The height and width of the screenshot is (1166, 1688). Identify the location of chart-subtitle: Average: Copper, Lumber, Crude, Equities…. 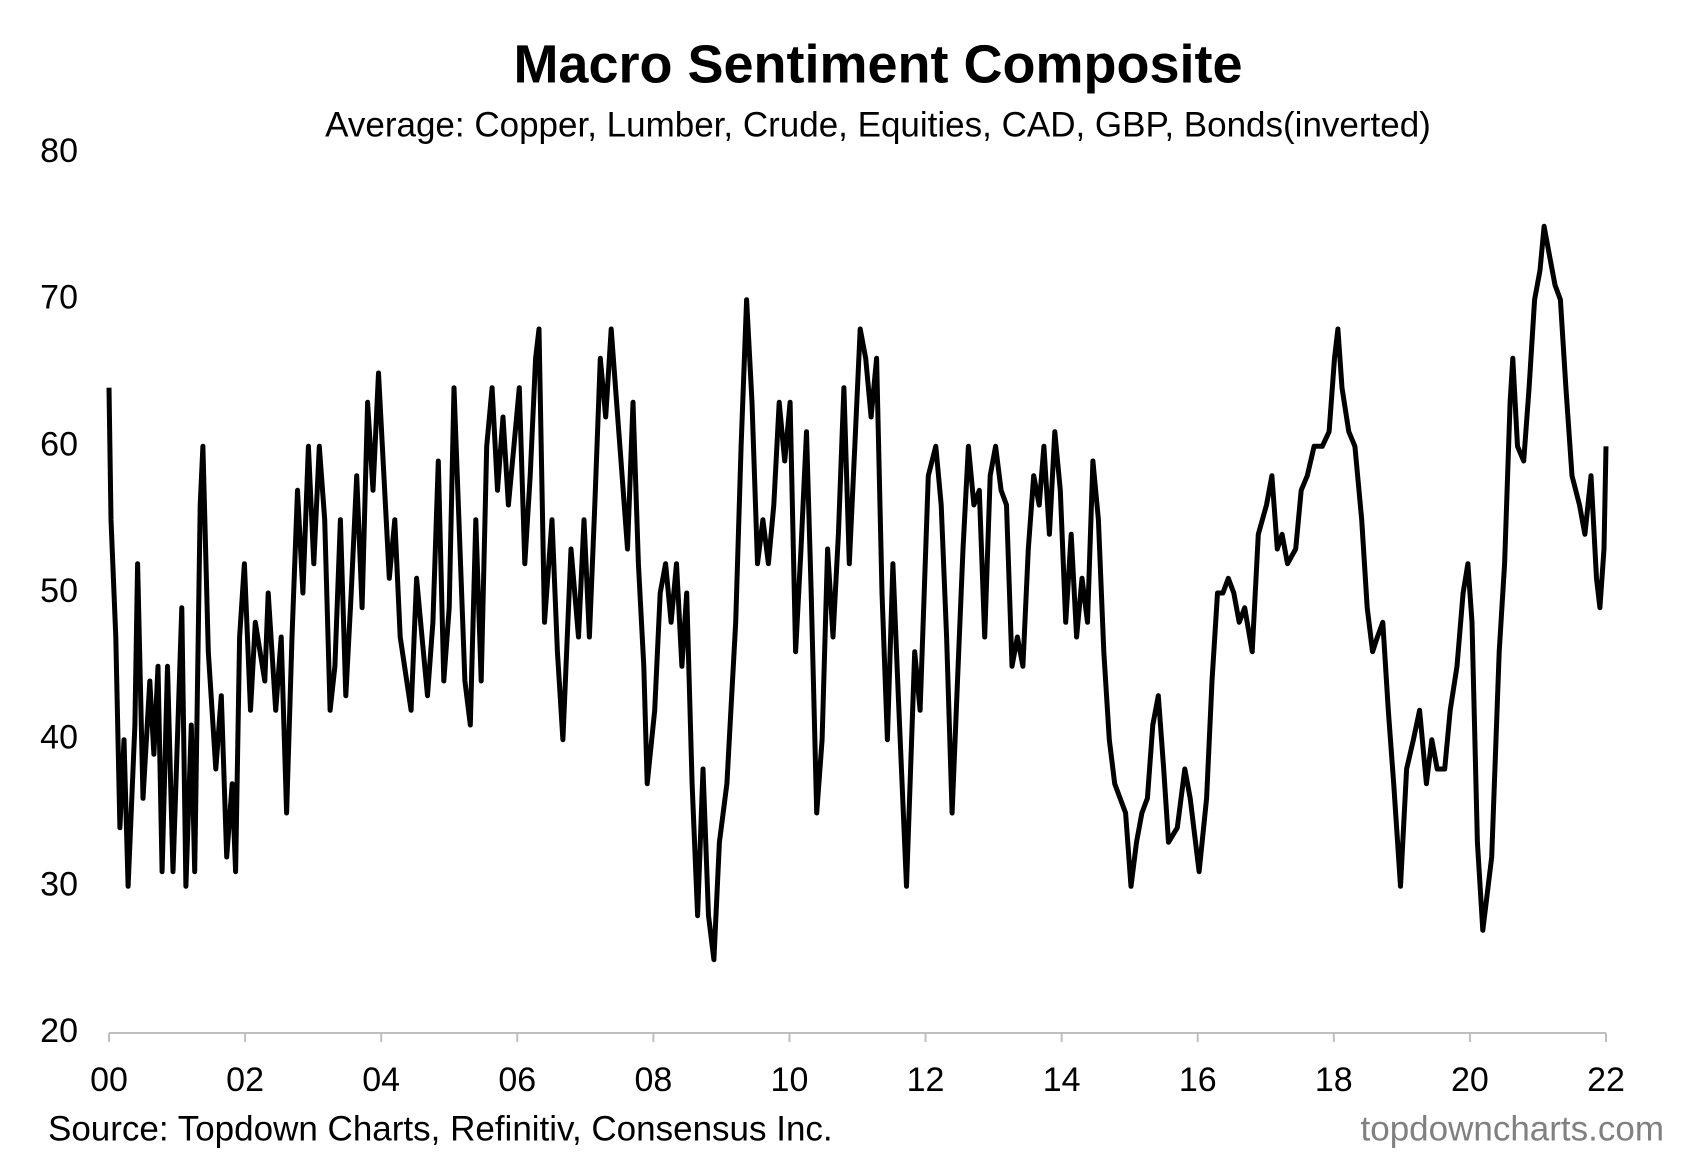
(878, 124).